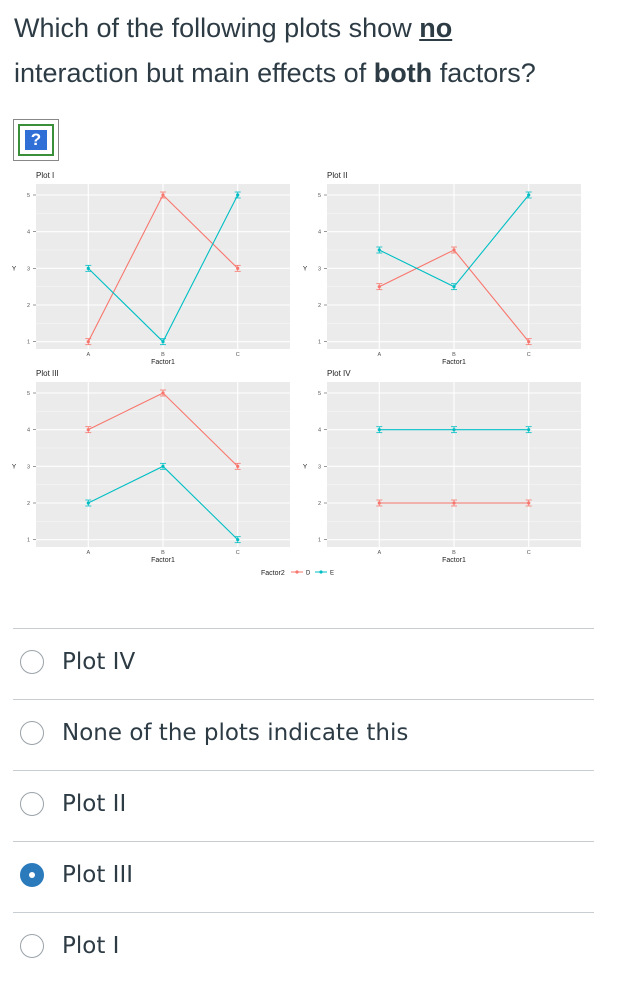  Describe the element at coordinates (308, 574) in the screenshot. I see `legend-item-label: D` at that location.